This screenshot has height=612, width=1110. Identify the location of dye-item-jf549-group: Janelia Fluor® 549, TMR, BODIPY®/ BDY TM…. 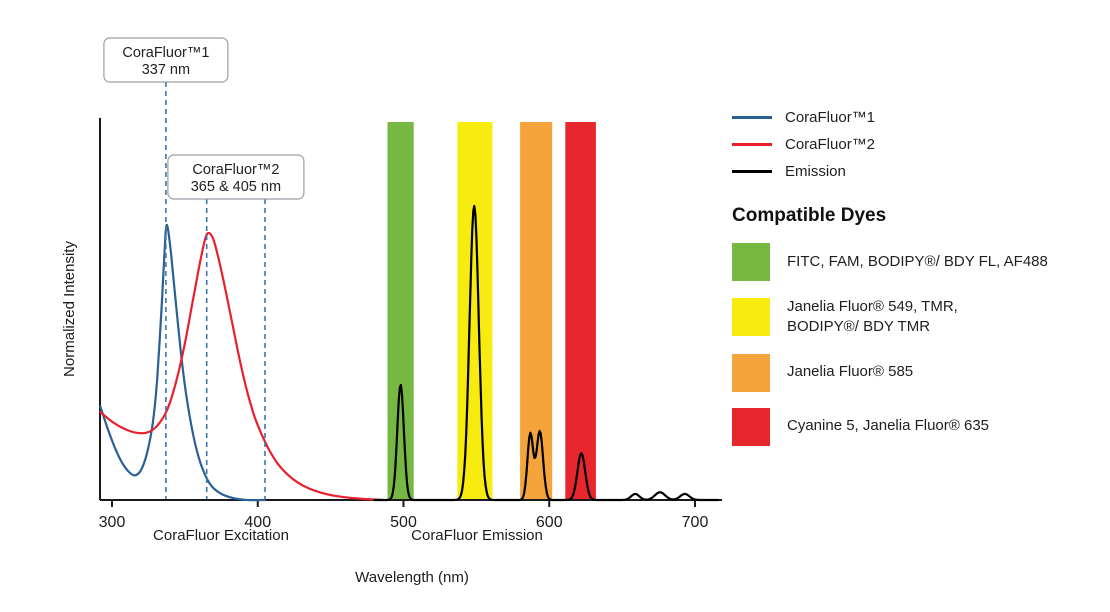
(918, 317).